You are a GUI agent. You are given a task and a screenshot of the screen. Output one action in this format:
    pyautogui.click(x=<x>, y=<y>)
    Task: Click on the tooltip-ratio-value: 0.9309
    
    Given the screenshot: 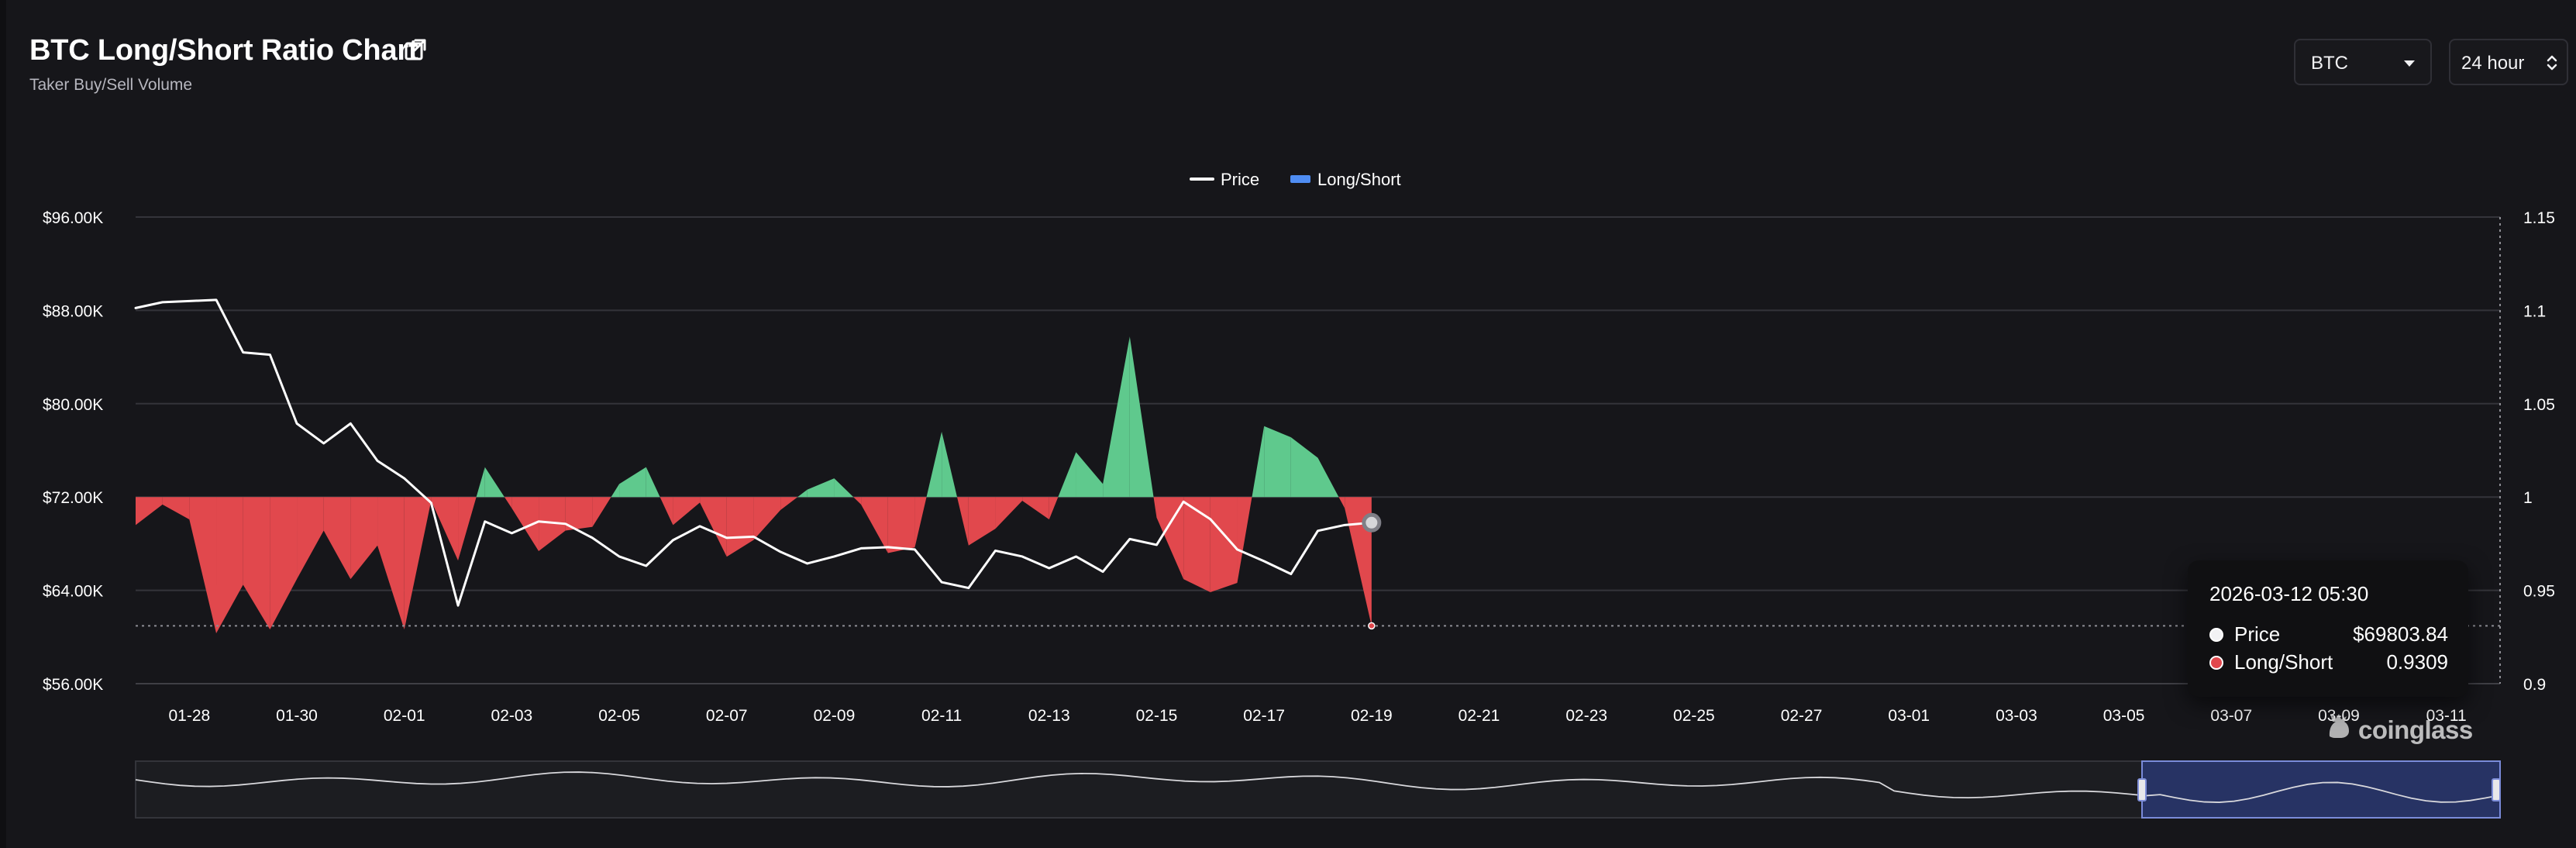 What is the action you would take?
    pyautogui.click(x=2417, y=662)
    